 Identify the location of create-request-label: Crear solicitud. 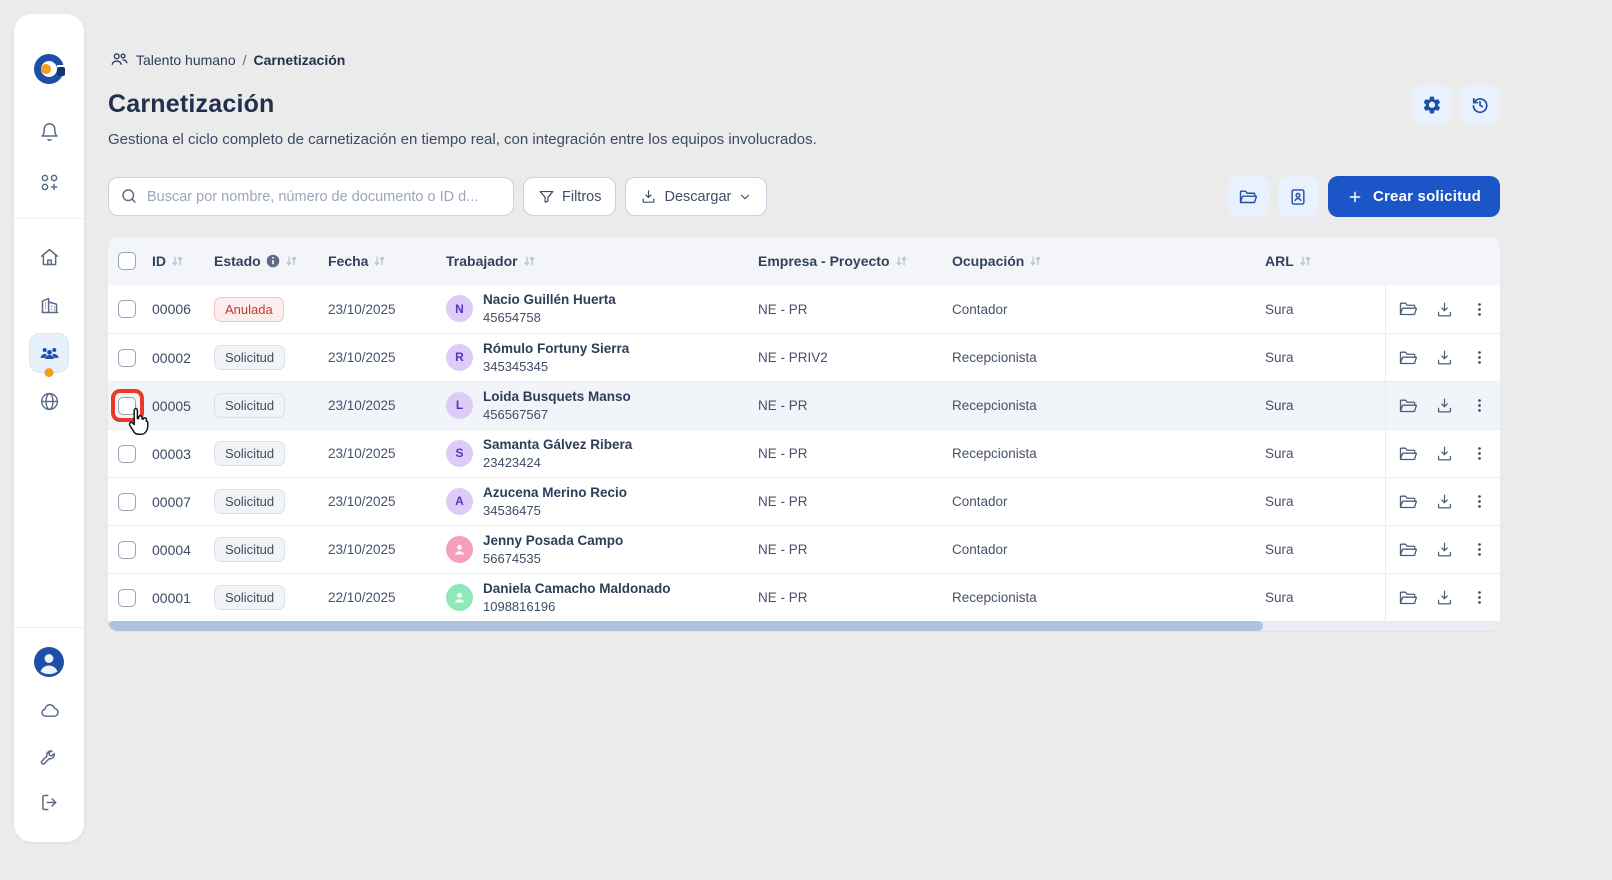
(1426, 196).